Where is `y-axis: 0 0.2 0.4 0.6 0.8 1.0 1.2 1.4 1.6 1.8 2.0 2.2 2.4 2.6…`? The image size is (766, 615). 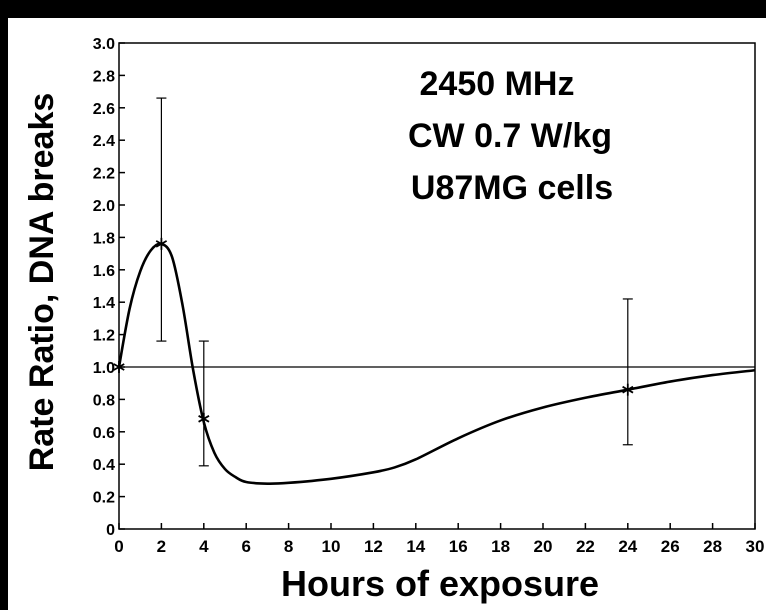
y-axis: 0 0.2 0.4 0.6 0.8 1.0 1.2 1.4 1.6 1.8 2.0 2.2 2.4 2.6… is located at coordinates (109, 287).